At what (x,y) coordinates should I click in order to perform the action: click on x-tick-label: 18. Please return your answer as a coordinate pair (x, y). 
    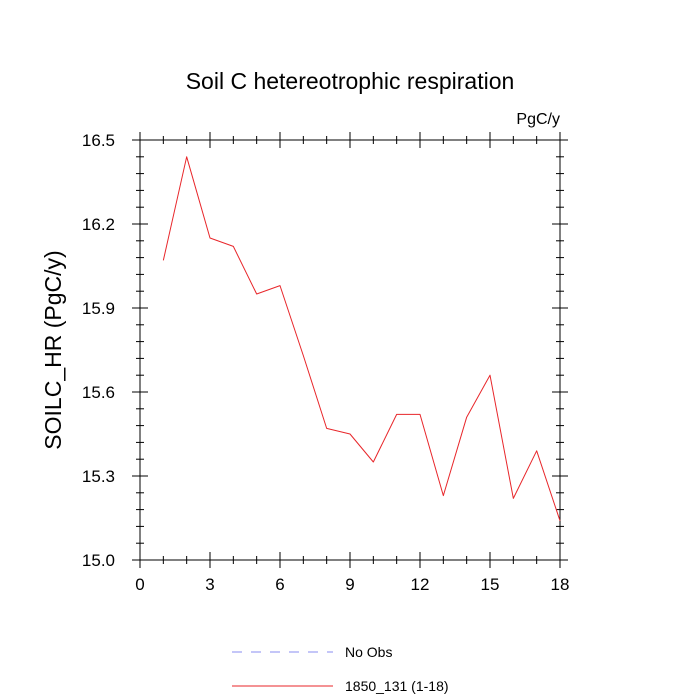
    Looking at the image, I should click on (560, 584).